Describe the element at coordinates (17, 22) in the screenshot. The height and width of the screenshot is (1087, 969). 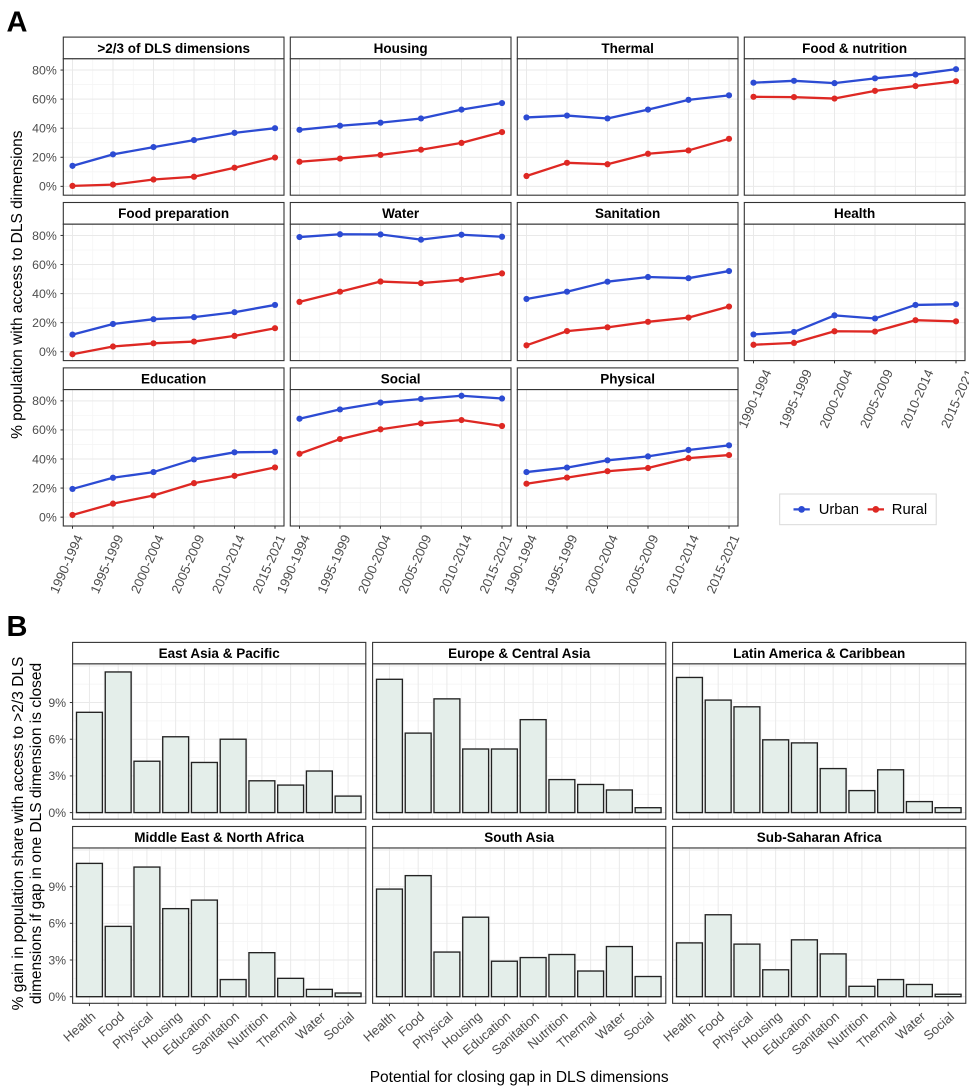
I see `svg-text: A` at that location.